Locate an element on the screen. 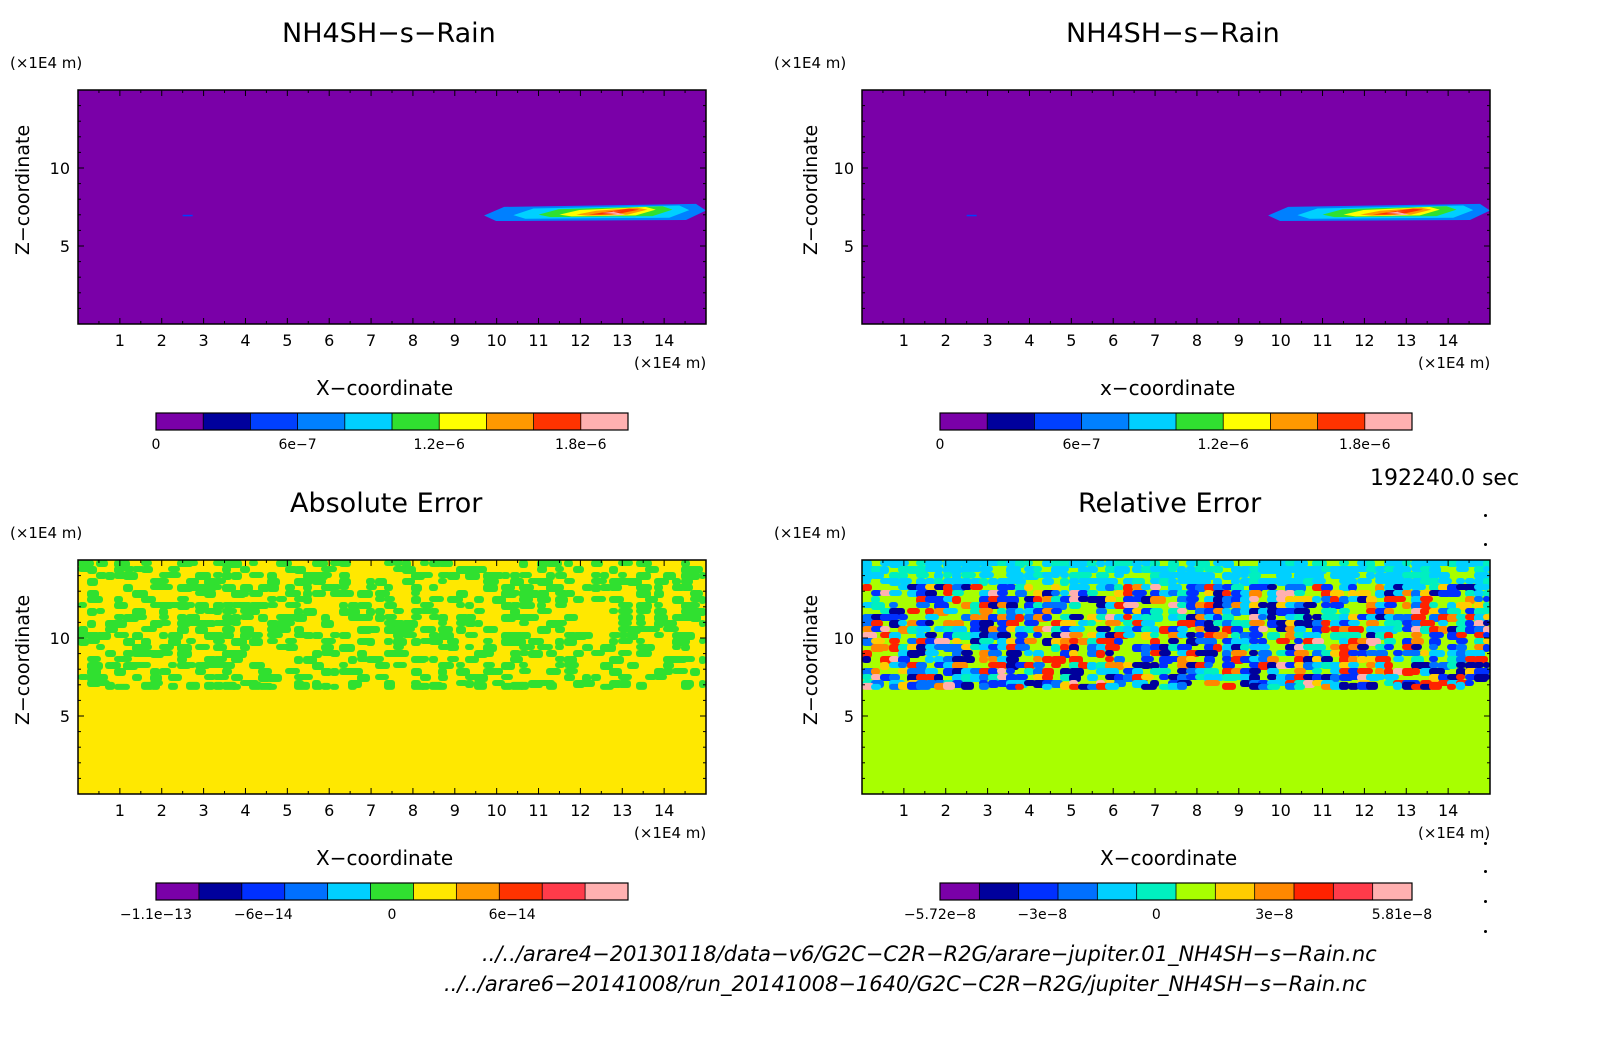 This screenshot has height=1054, width=1604. panel-title: Relative Error is located at coordinates (1170, 503).